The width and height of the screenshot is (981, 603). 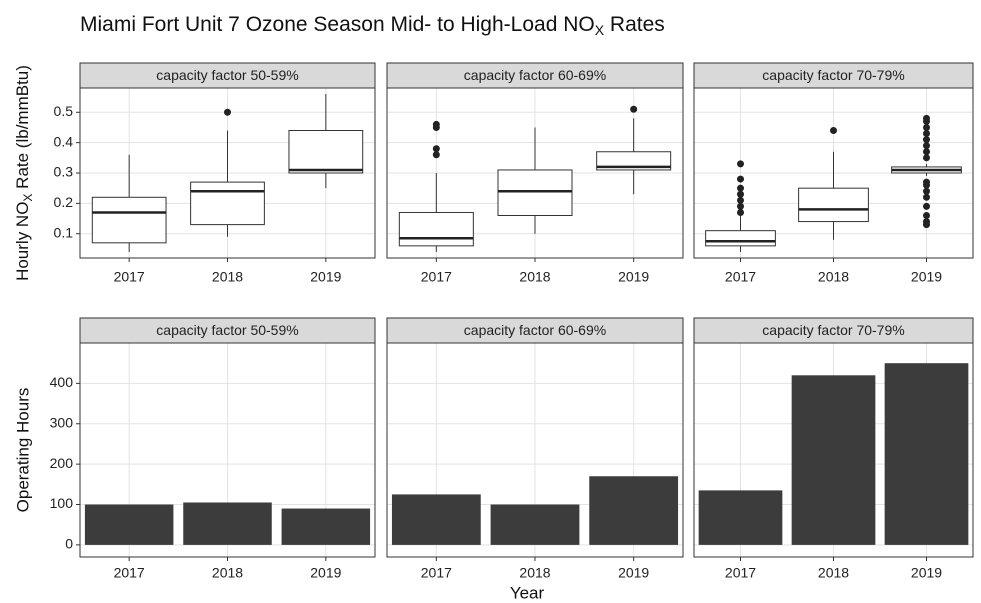 What do you see at coordinates (634, 24) in the screenshot?
I see `title-after: Rates` at bounding box center [634, 24].